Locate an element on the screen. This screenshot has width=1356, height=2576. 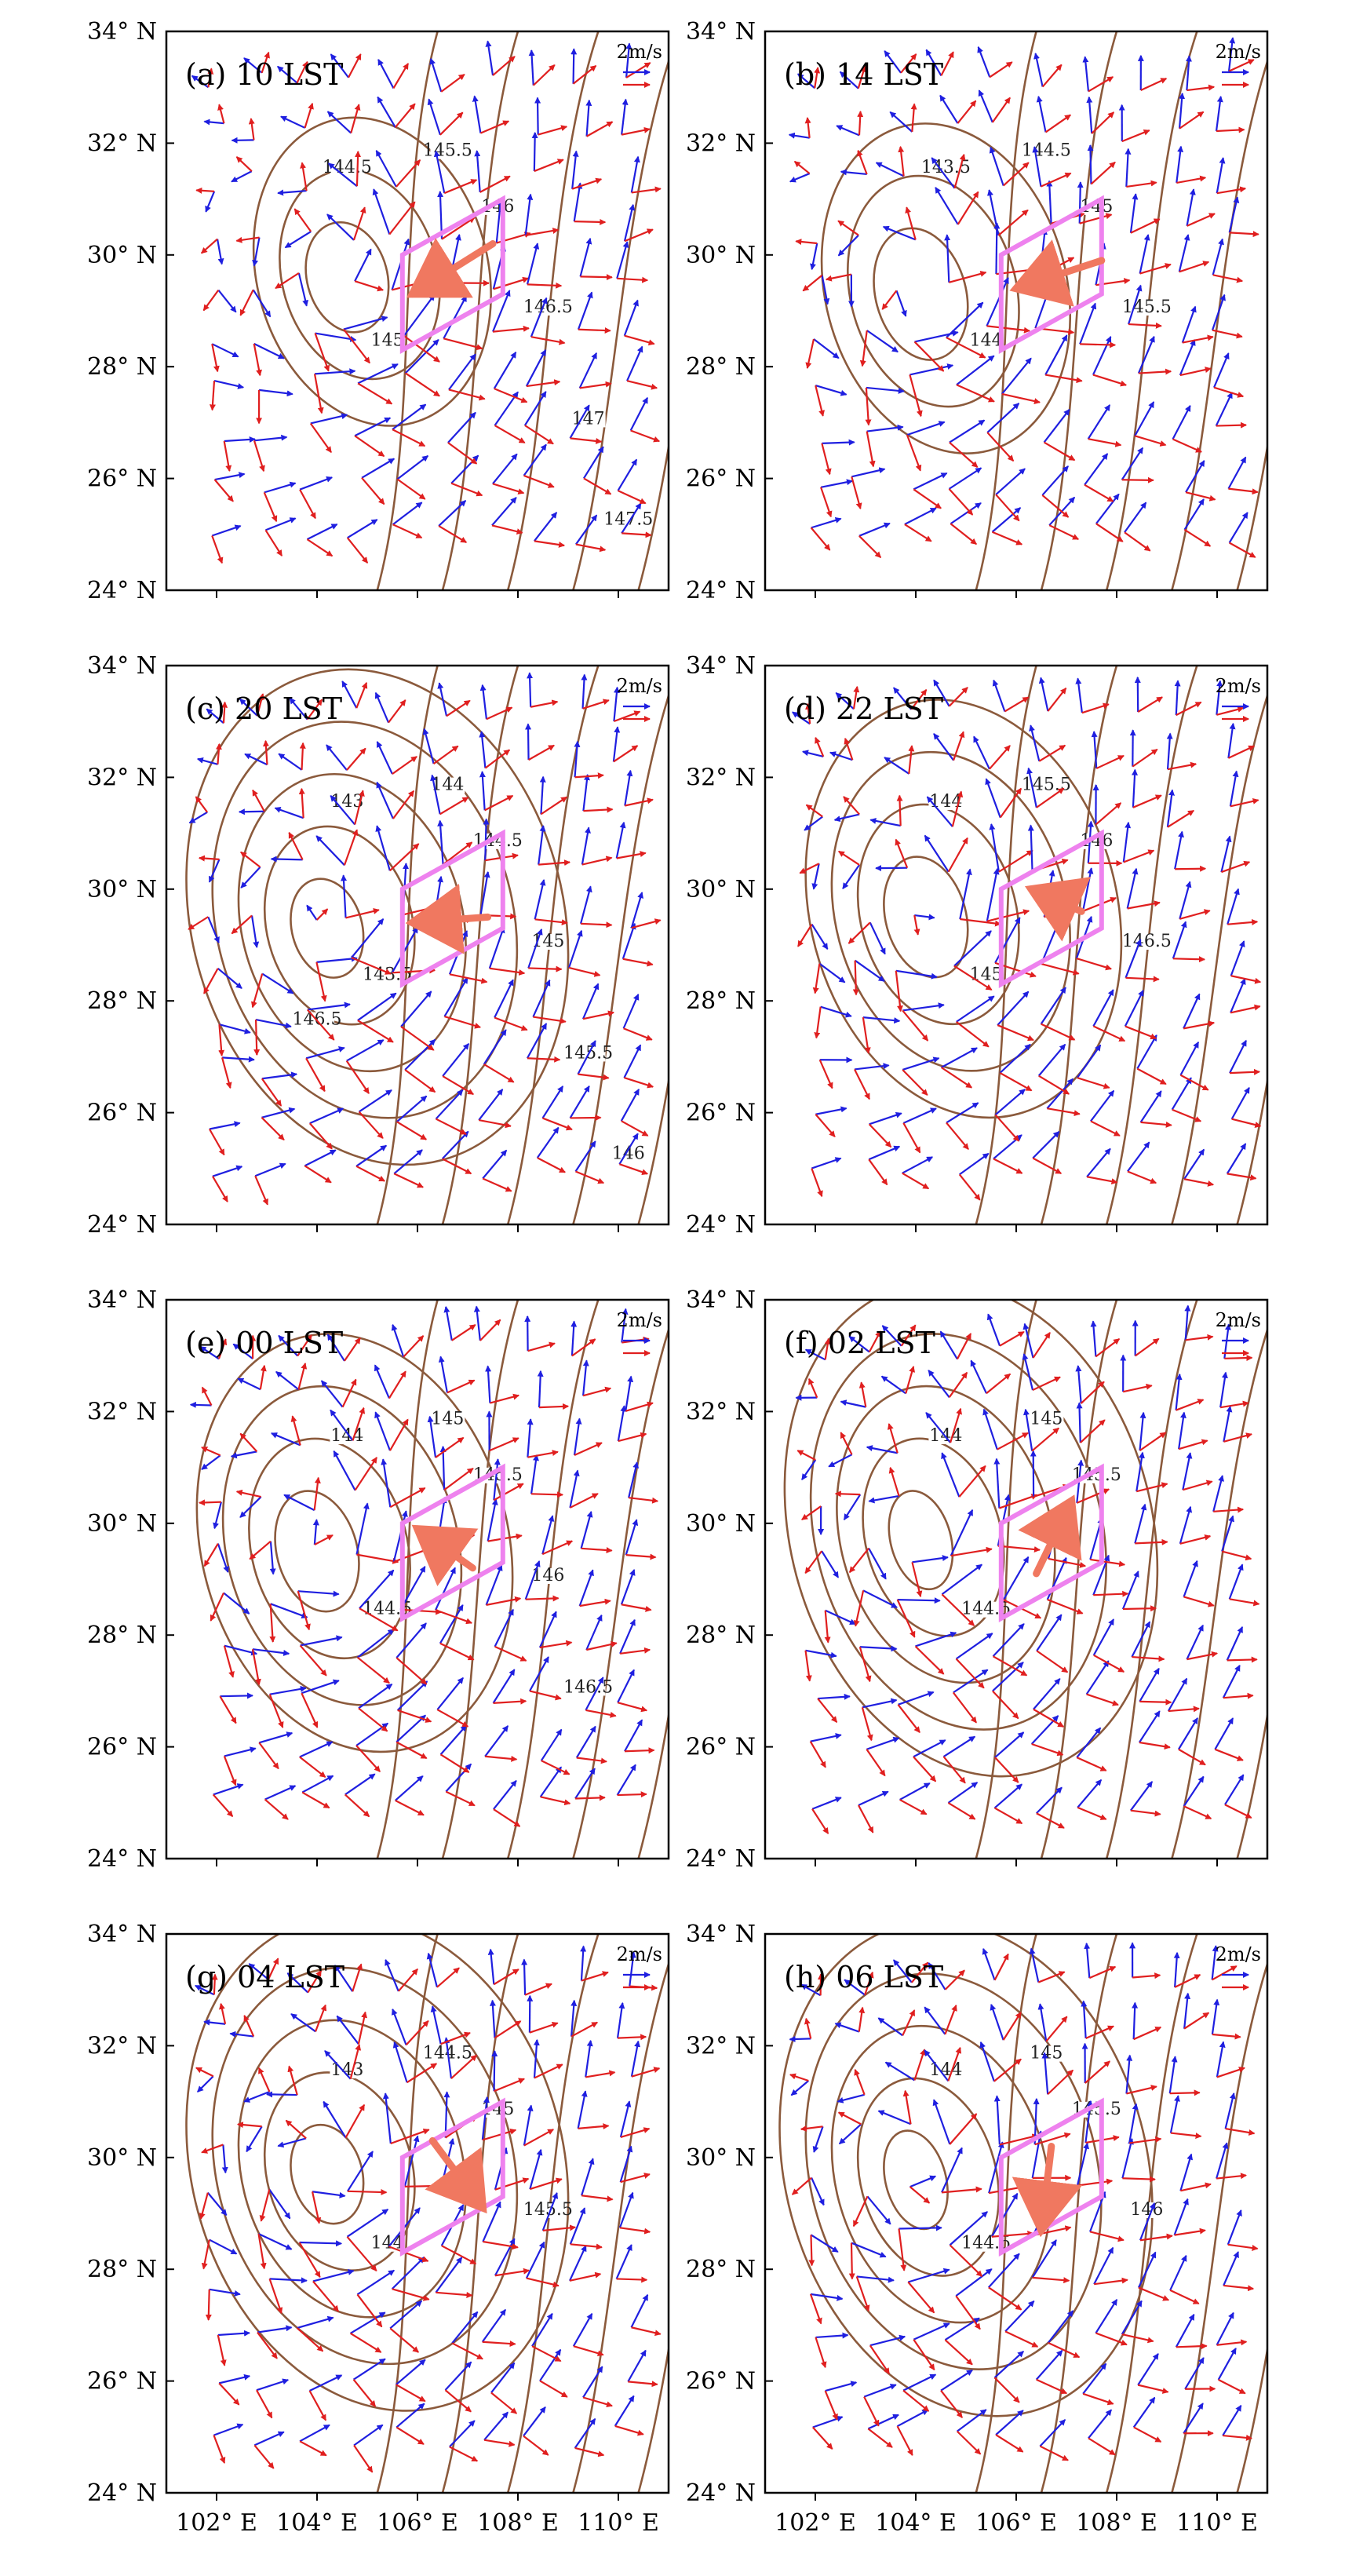
y-tick-label: 34° N is located at coordinates (721, 1935).